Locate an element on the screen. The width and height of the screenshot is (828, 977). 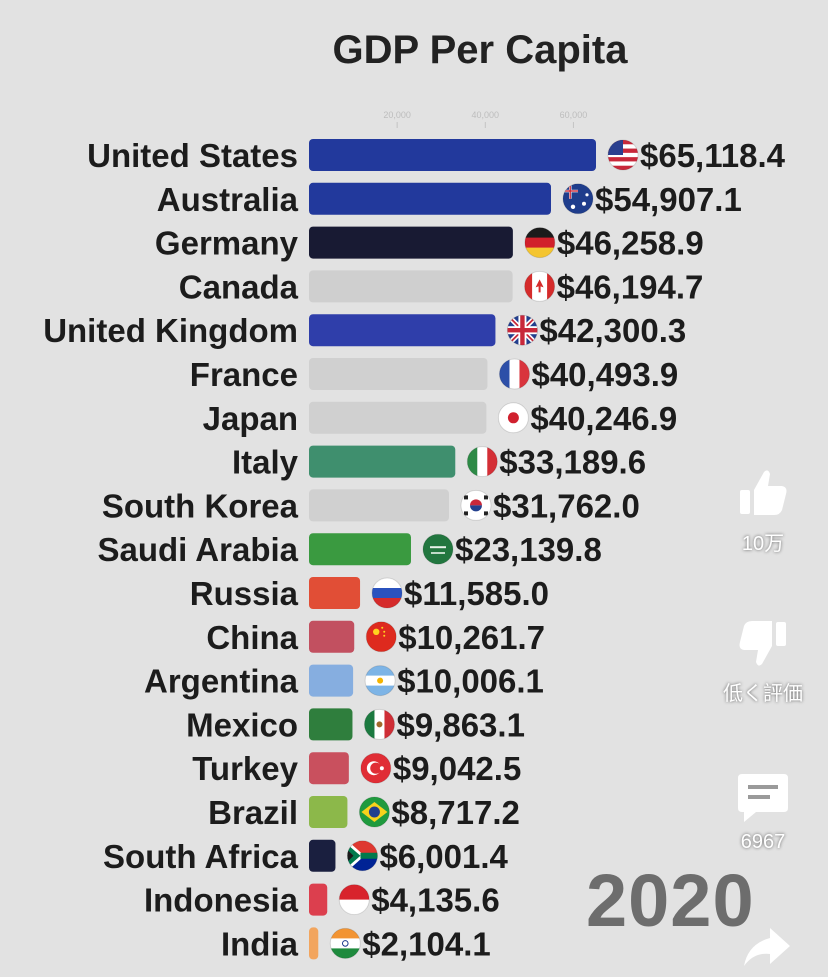
mx-flag-icon is located at coordinates (379, 724).